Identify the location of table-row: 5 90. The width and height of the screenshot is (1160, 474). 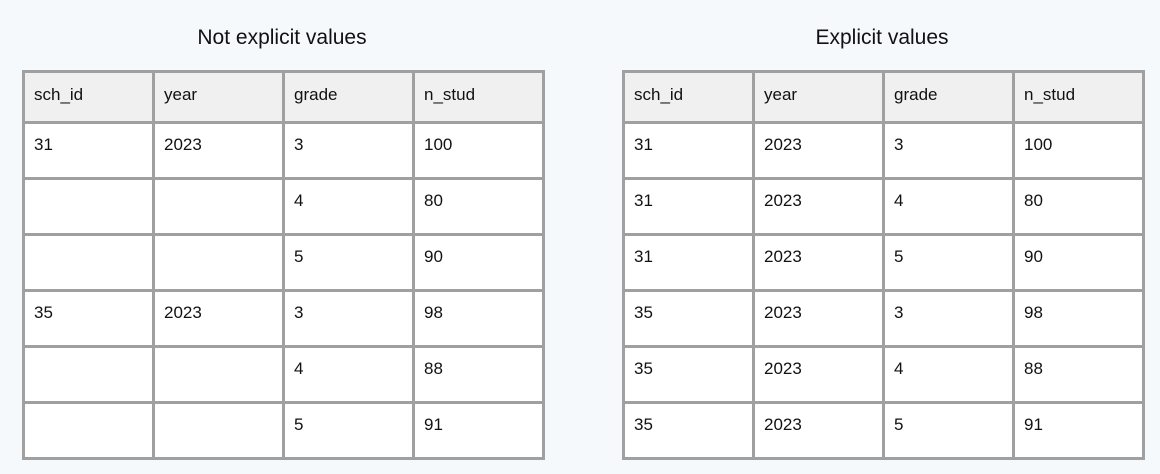
(283, 262).